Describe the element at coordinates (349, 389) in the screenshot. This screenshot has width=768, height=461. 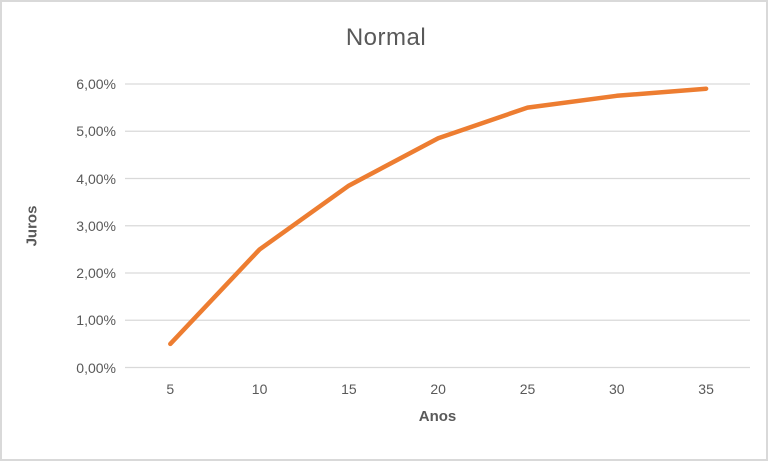
I see `x-tick-label: 15` at that location.